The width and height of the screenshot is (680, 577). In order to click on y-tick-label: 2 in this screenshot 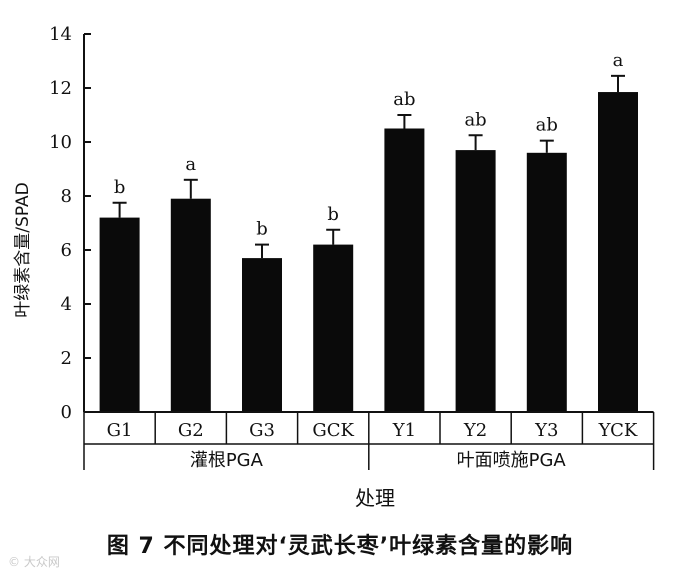, I will do `click(66, 358)`.